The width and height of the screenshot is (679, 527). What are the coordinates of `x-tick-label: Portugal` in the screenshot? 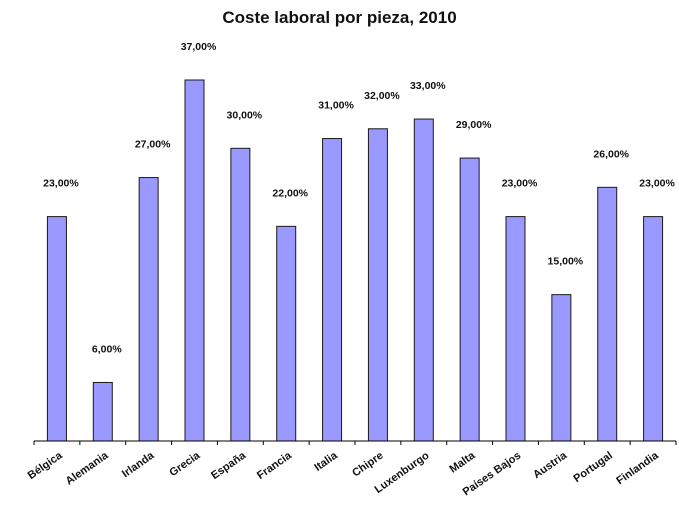 It's located at (592, 467).